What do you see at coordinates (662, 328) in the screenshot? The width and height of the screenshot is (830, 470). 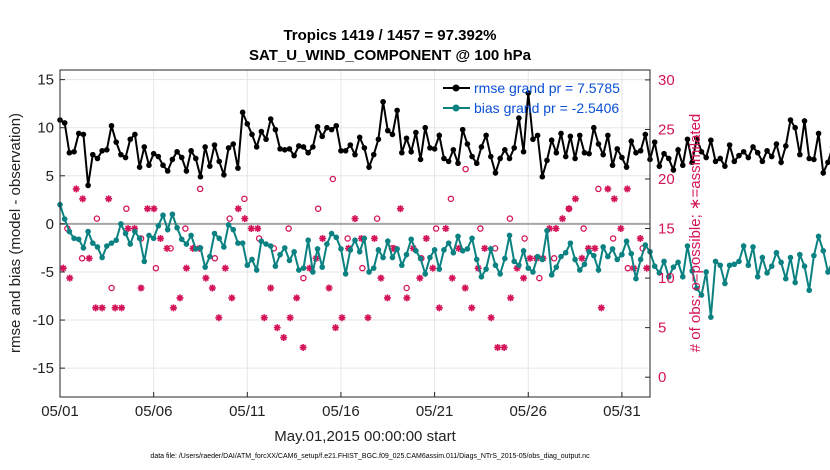 I see `y2-tick-label: 5` at bounding box center [662, 328].